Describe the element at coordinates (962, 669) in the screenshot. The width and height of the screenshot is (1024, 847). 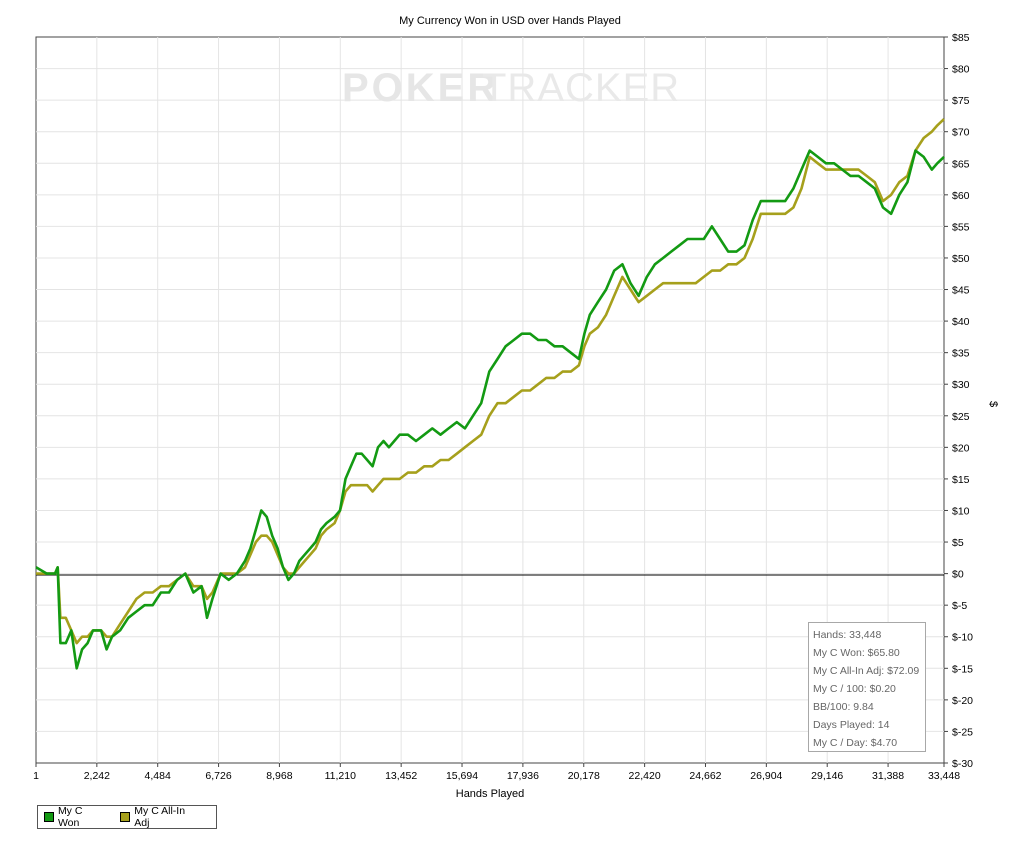
I see `y-tick-label: $-15` at that location.